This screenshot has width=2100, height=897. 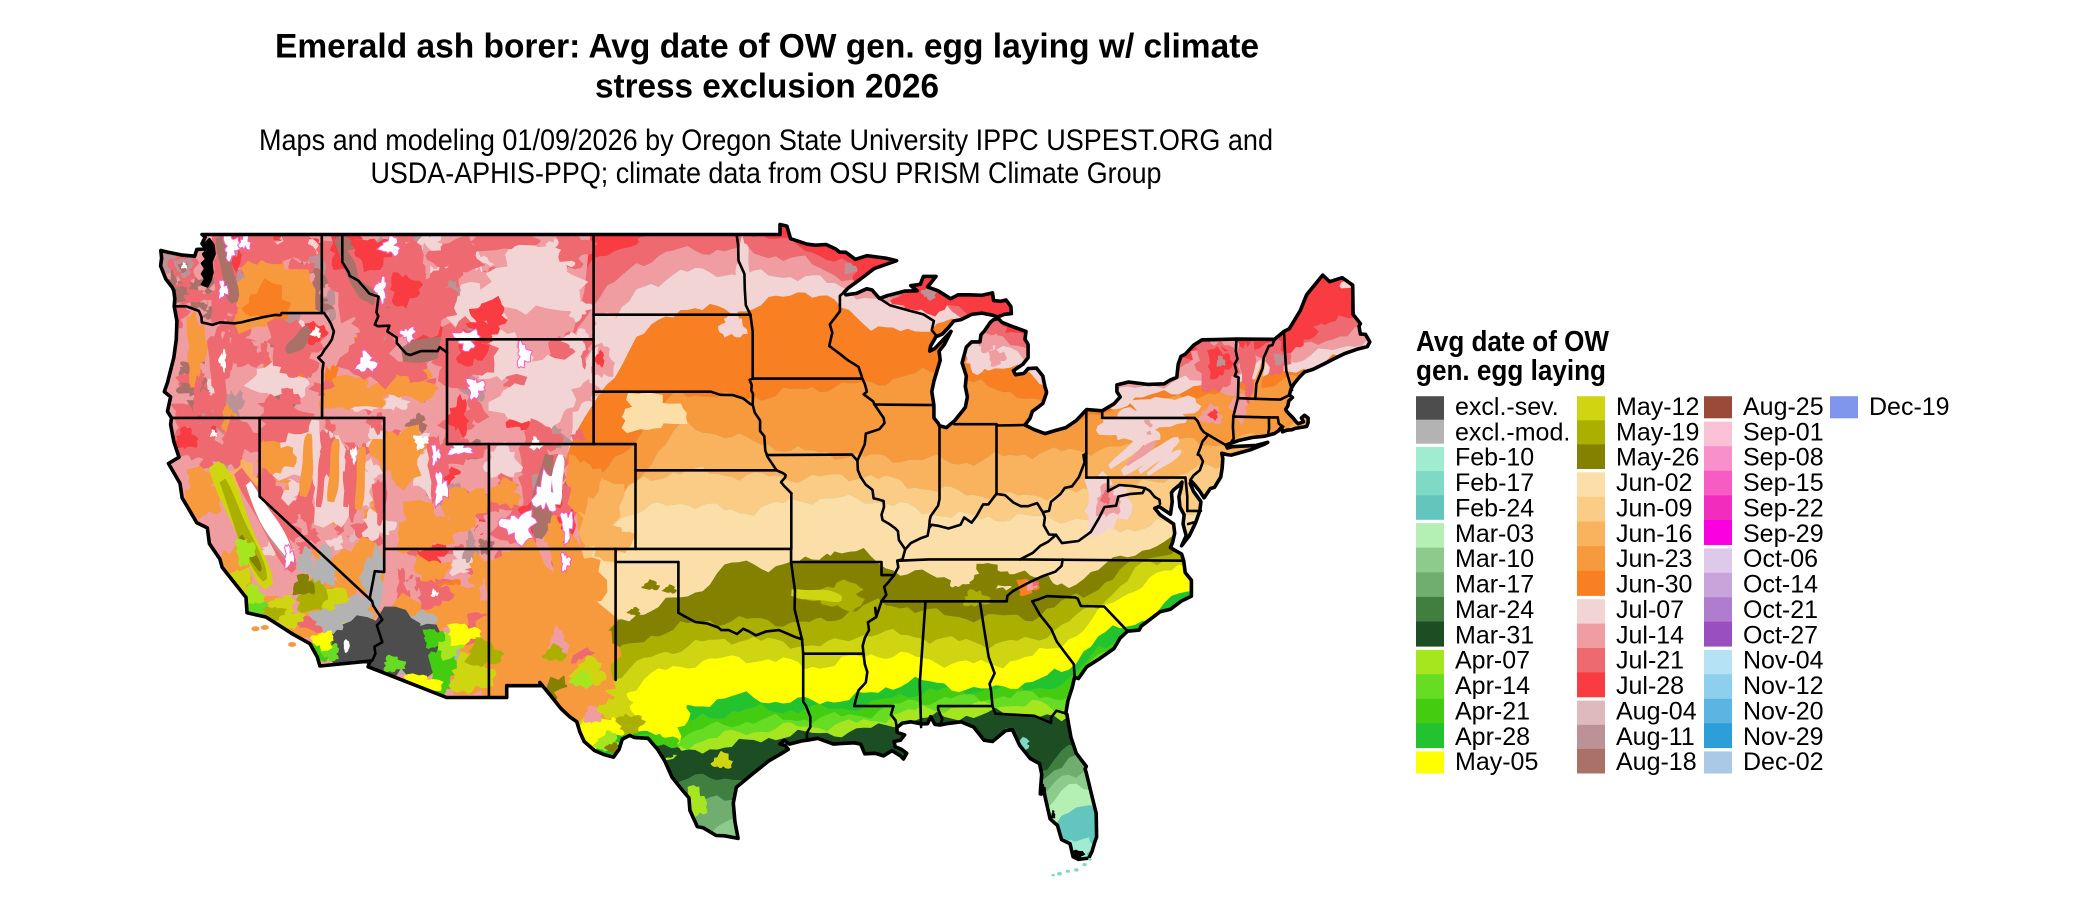 I want to click on svg-text: Aug-18, so click(x=1656, y=762).